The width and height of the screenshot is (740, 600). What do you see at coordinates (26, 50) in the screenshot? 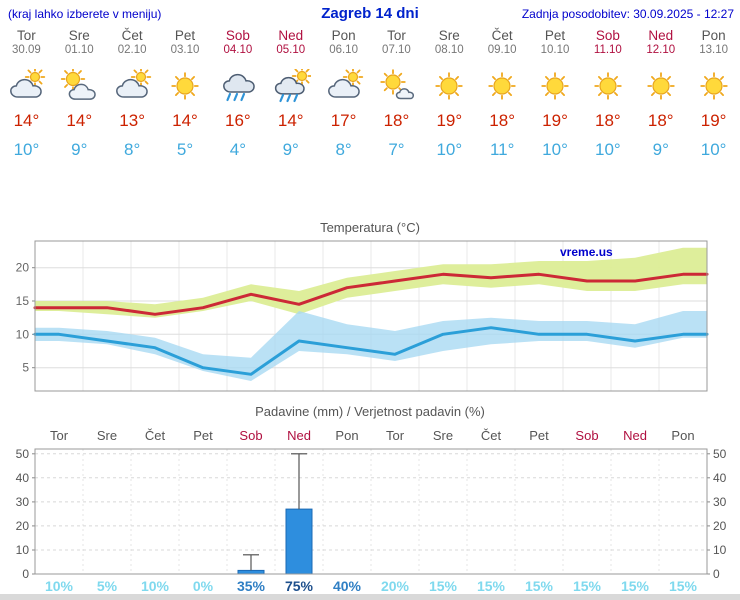
I see `day-date: 30.09` at bounding box center [26, 50].